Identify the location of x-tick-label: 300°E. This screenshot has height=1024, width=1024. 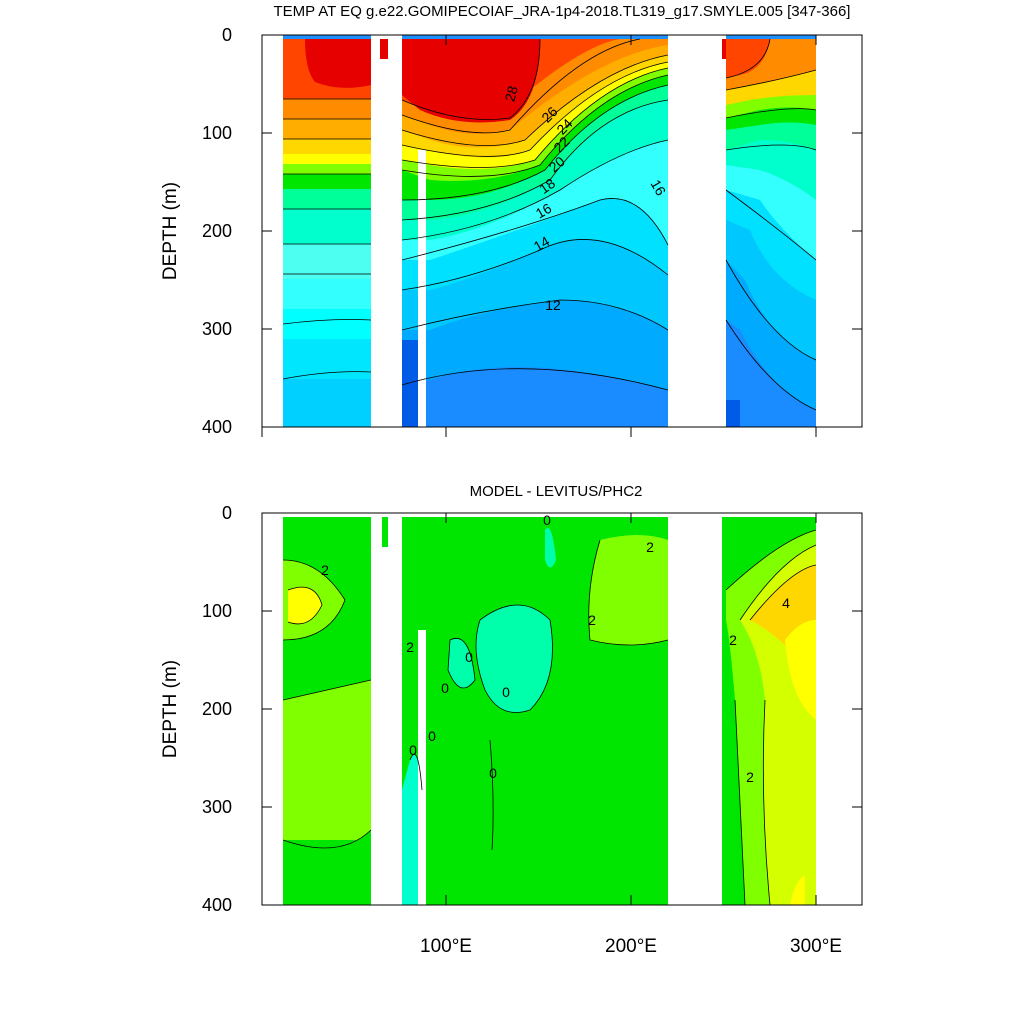
(816, 946).